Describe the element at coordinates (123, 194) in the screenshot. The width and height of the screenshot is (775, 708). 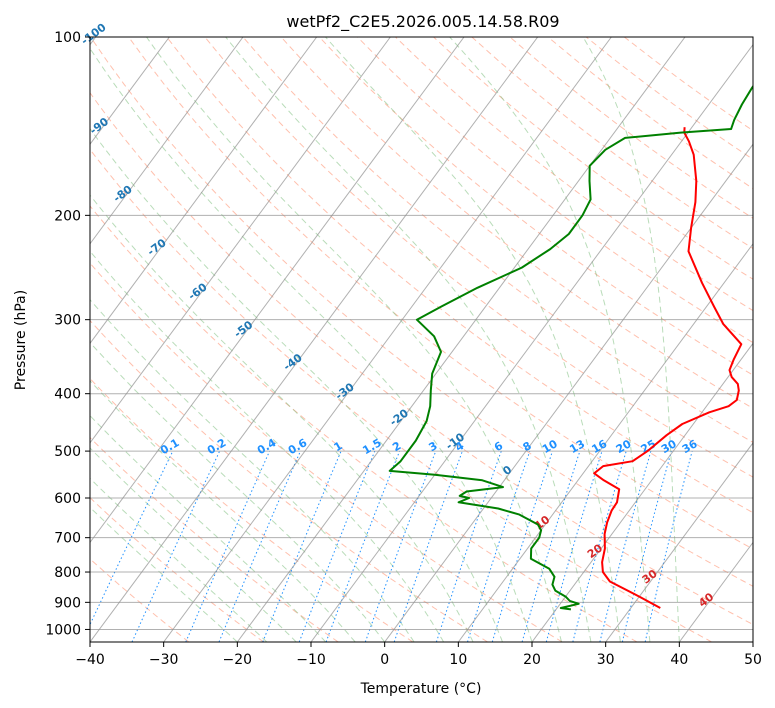
I see `isotherm-label: -80` at that location.